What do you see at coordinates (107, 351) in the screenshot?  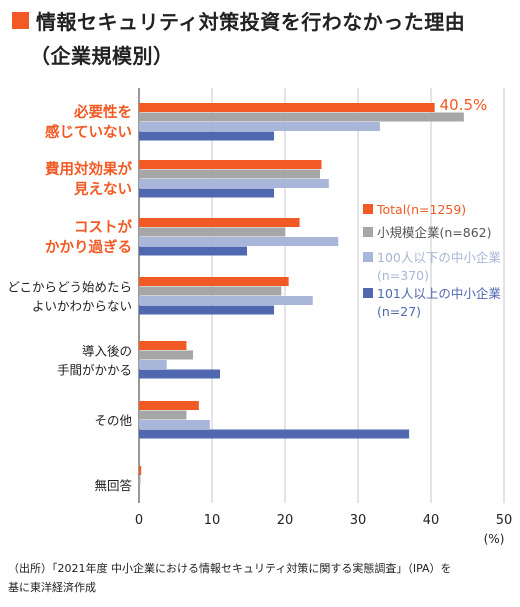 I see `category-label: 導入後の` at bounding box center [107, 351].